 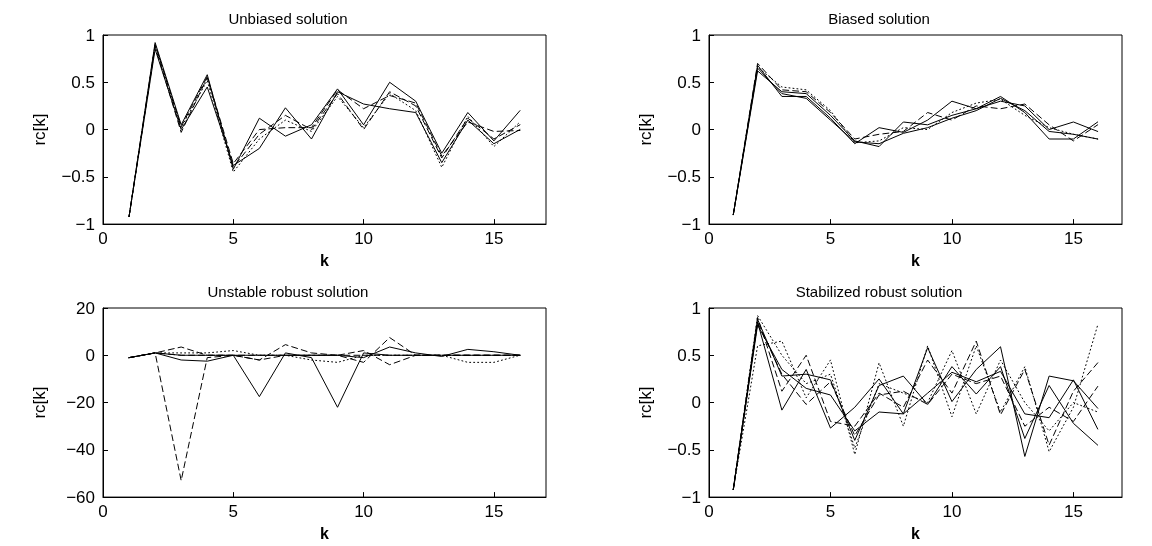 I want to click on chart-title: Unstable robust solution, so click(x=288, y=291).